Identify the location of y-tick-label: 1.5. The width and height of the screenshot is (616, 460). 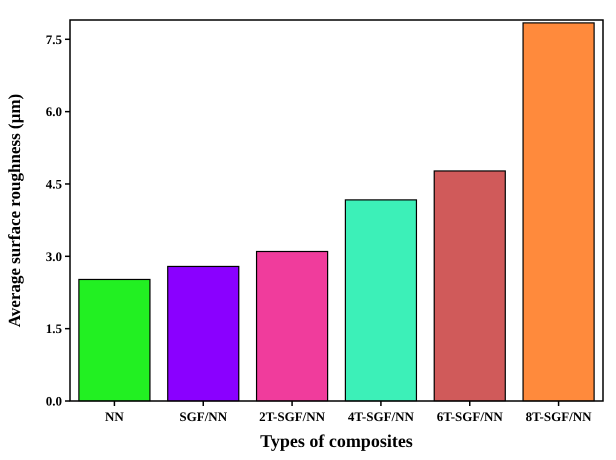
(54, 328).